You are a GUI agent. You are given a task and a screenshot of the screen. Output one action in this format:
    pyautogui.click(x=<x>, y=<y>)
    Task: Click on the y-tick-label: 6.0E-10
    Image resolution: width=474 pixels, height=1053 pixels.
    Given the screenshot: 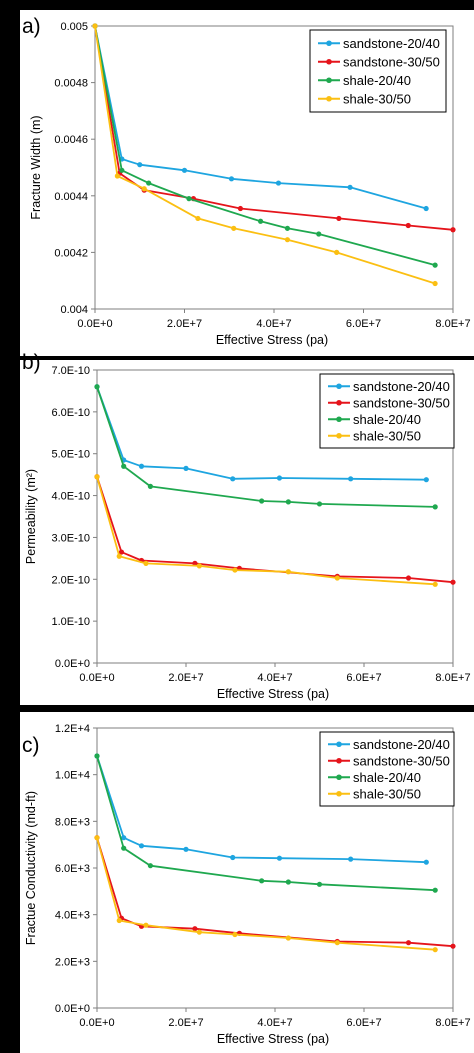 What is the action you would take?
    pyautogui.click(x=70, y=413)
    